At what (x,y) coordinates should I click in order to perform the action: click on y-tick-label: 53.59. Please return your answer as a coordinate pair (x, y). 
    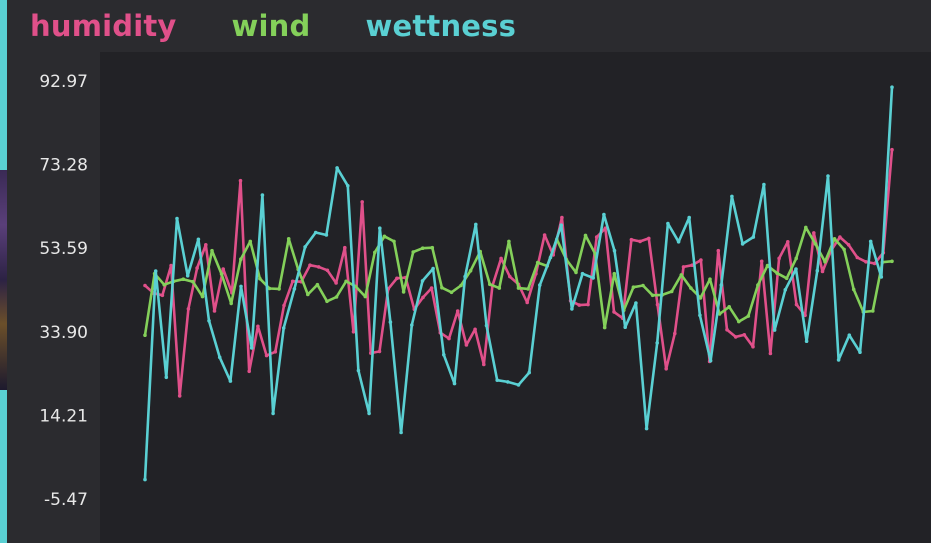
    Looking at the image, I should click on (63, 249).